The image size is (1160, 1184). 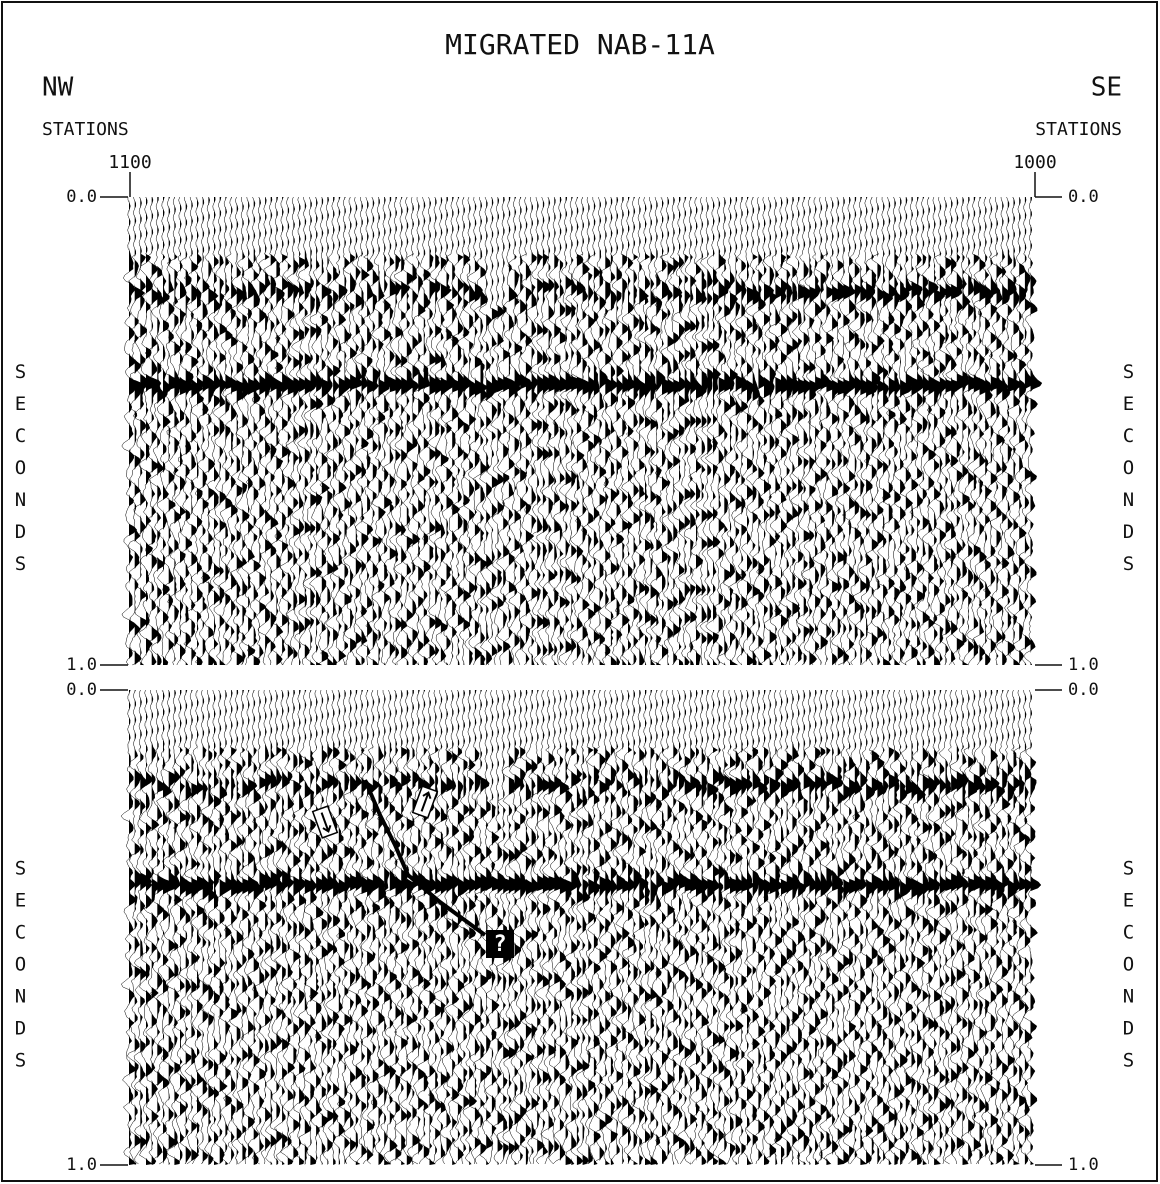 I want to click on axis-label: SECONDS, so click(x=1129, y=970).